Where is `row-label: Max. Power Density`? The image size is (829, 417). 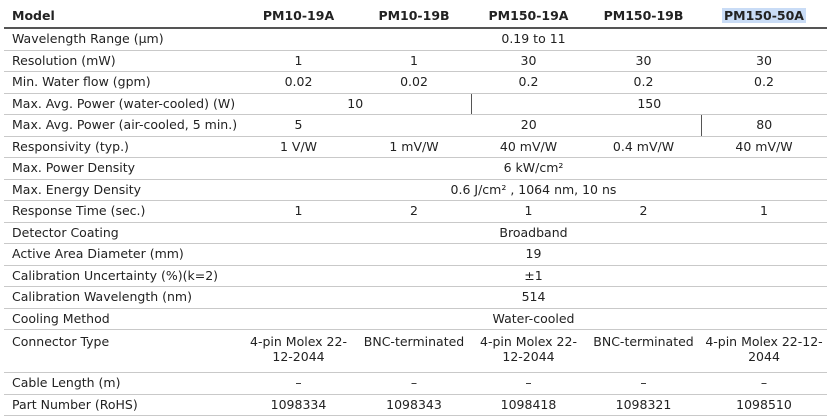 row-label: Max. Power Density is located at coordinates (122, 169).